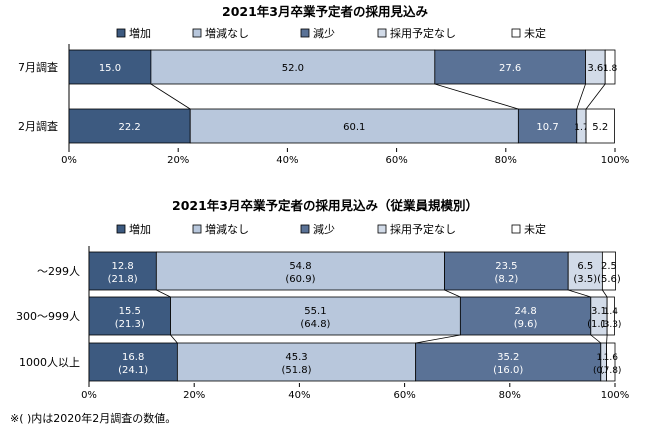 The image size is (650, 432). What do you see at coordinates (585, 266) in the screenshot?
I see `data-label: 6.5` at bounding box center [585, 266].